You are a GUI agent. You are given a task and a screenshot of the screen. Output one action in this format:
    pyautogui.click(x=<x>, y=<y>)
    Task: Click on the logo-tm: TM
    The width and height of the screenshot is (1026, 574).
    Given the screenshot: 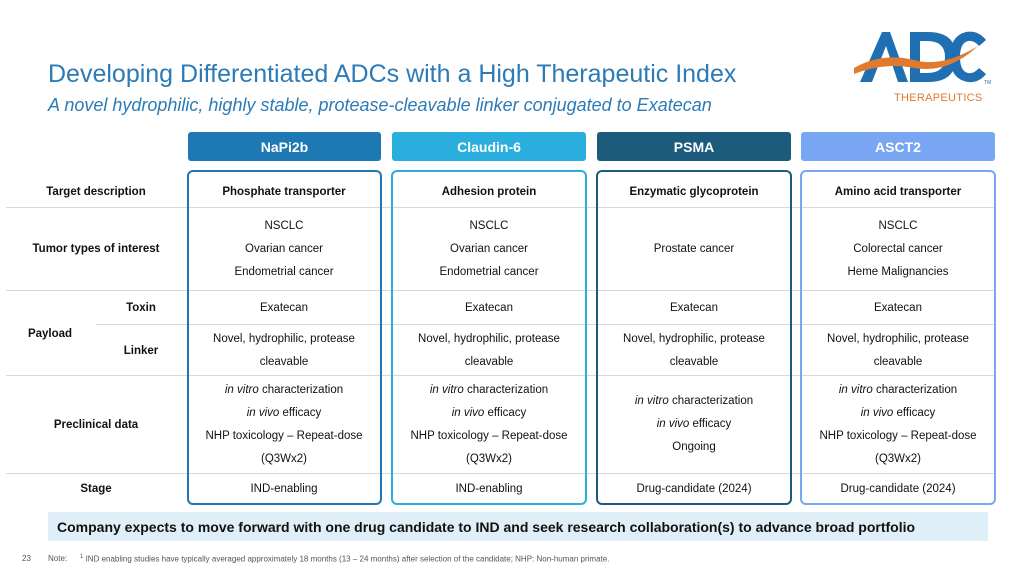 What is the action you would take?
    pyautogui.click(x=988, y=83)
    